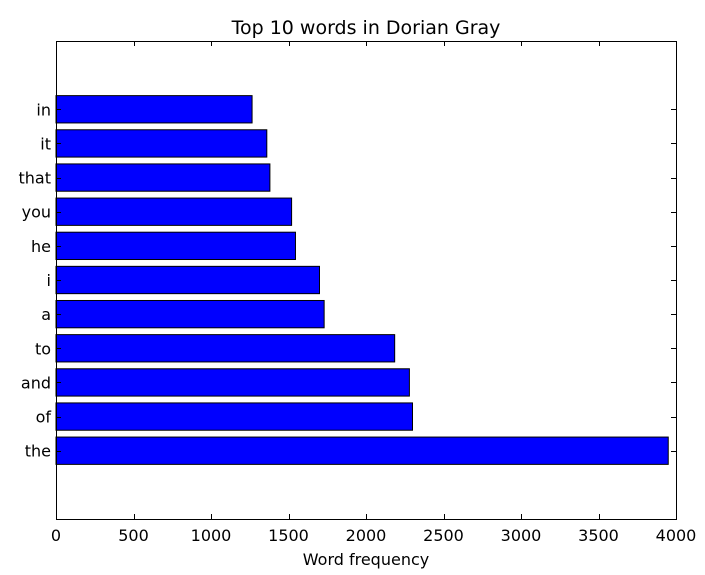  I want to click on bar-and, so click(232, 382).